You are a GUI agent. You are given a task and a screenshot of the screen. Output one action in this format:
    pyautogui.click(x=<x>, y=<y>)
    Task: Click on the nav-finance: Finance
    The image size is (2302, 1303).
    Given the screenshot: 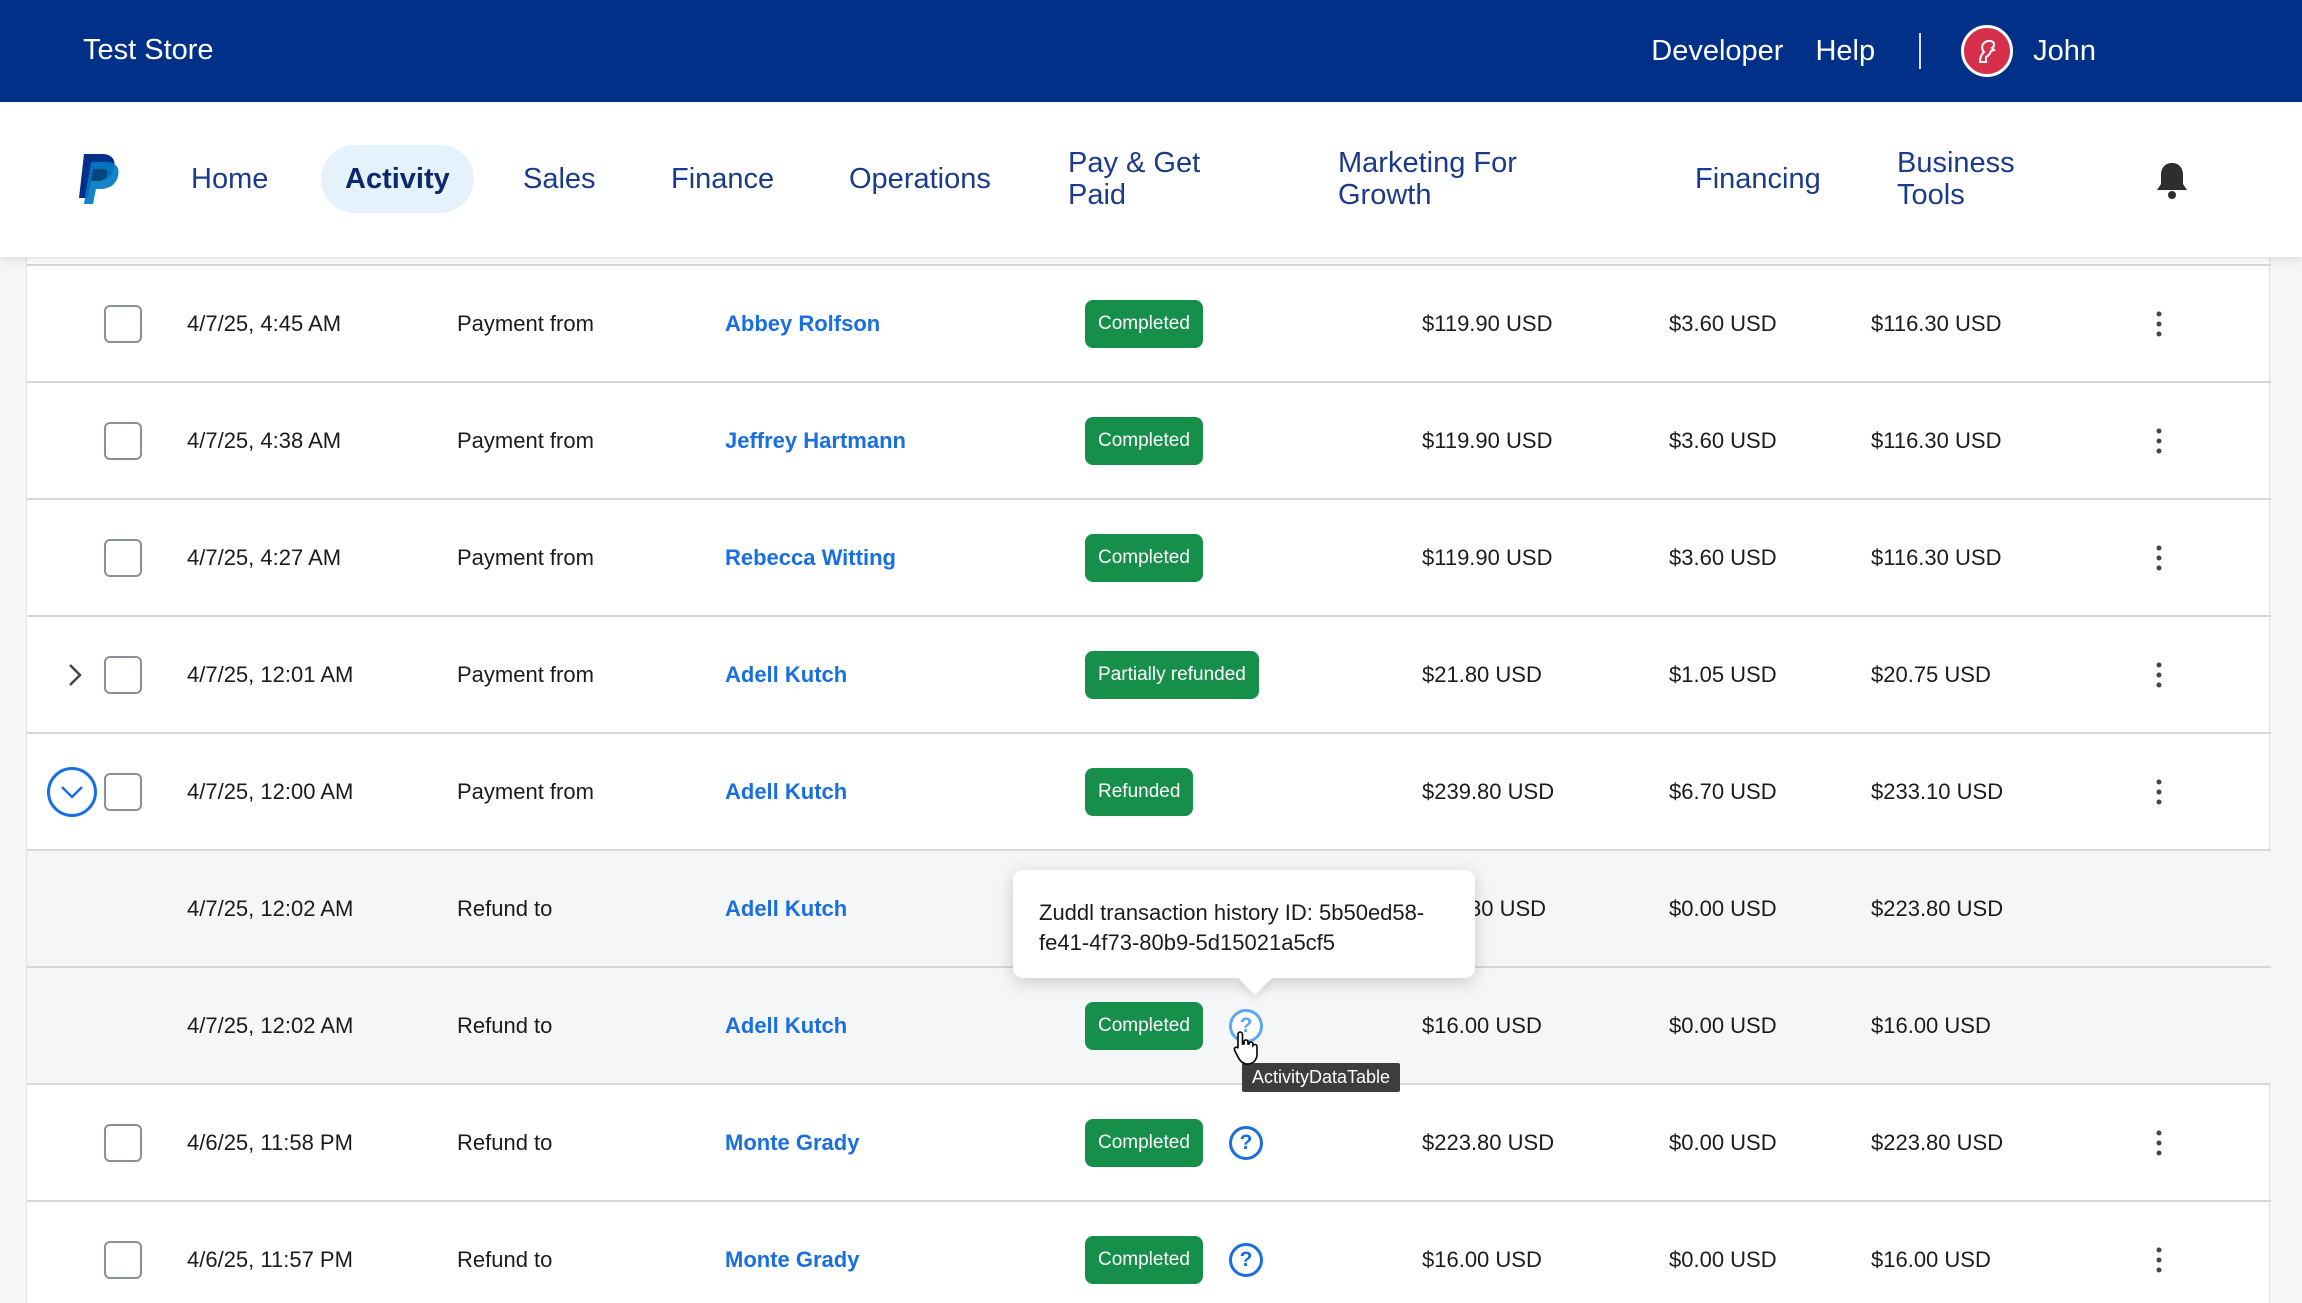 What is the action you would take?
    pyautogui.click(x=723, y=179)
    